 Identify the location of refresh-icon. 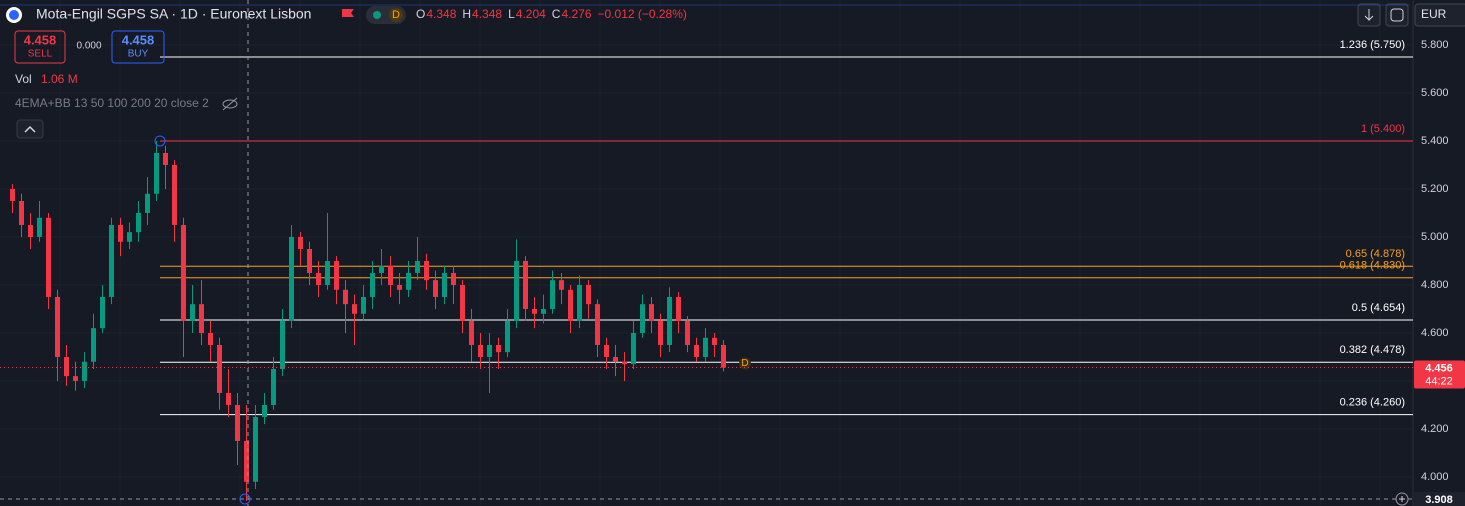
(1397, 15).